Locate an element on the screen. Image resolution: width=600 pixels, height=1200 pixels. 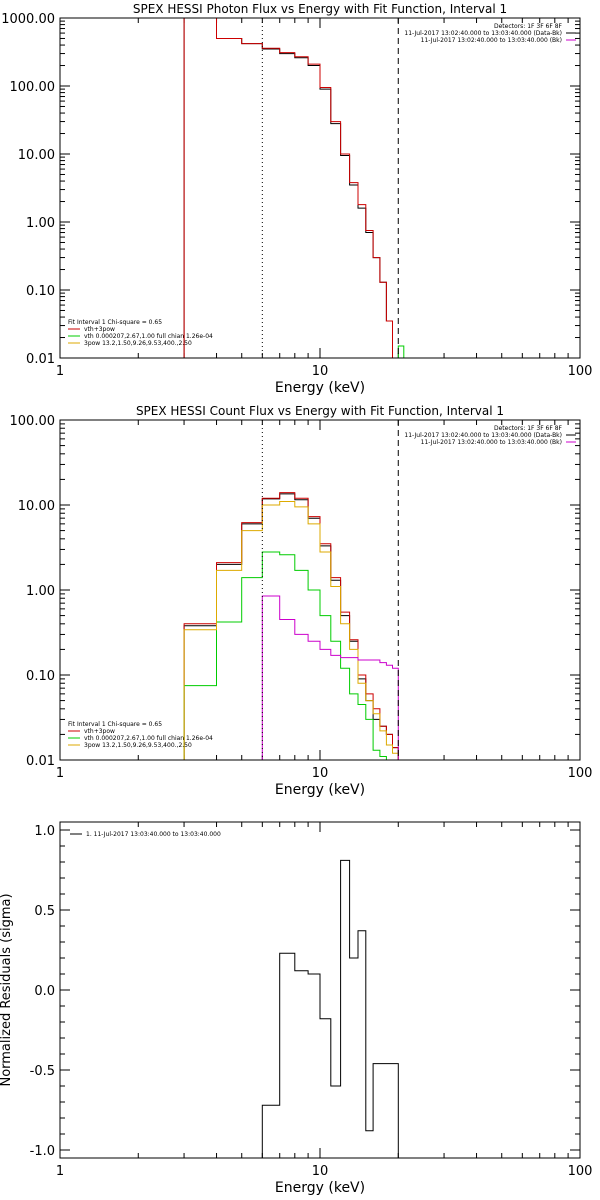
y-tick-label: -0.5 is located at coordinates (42, 1071).